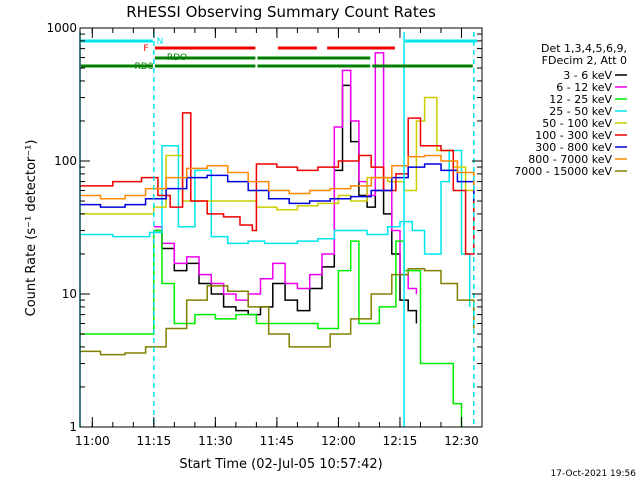  Describe the element at coordinates (573, 135) in the screenshot. I see `legend-entry-5: 100 - 300 keV` at that location.